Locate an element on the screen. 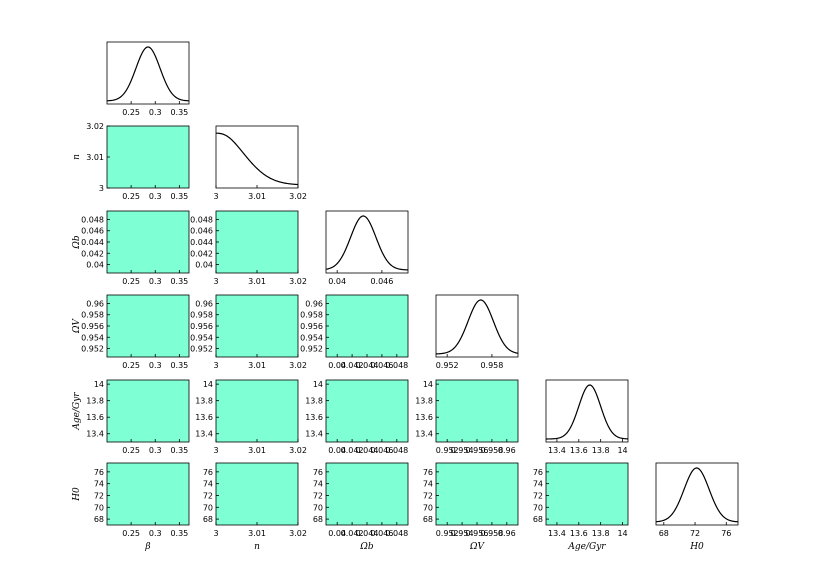  y-tick-label: 0.048 is located at coordinates (92, 219).